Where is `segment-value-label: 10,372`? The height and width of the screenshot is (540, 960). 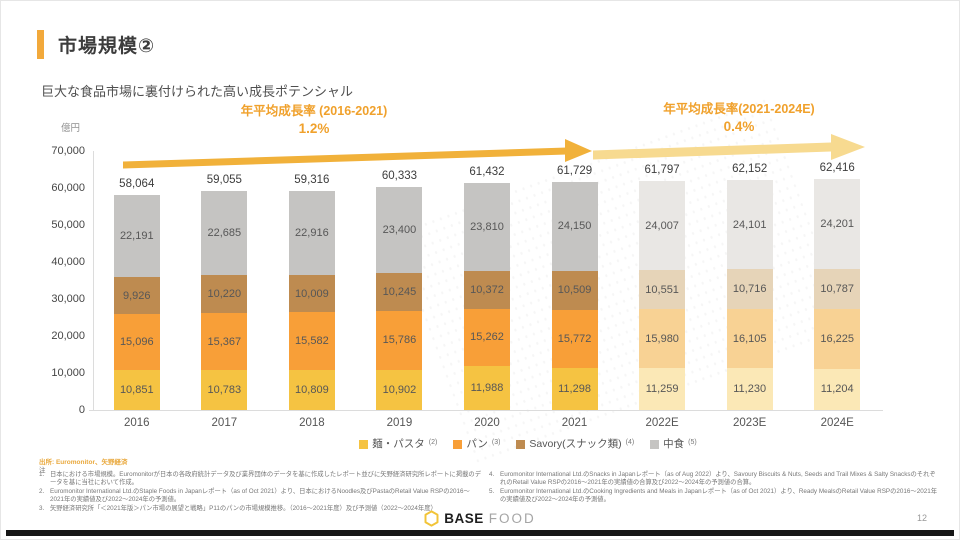
segment-value-label: 10,372 is located at coordinates (487, 289).